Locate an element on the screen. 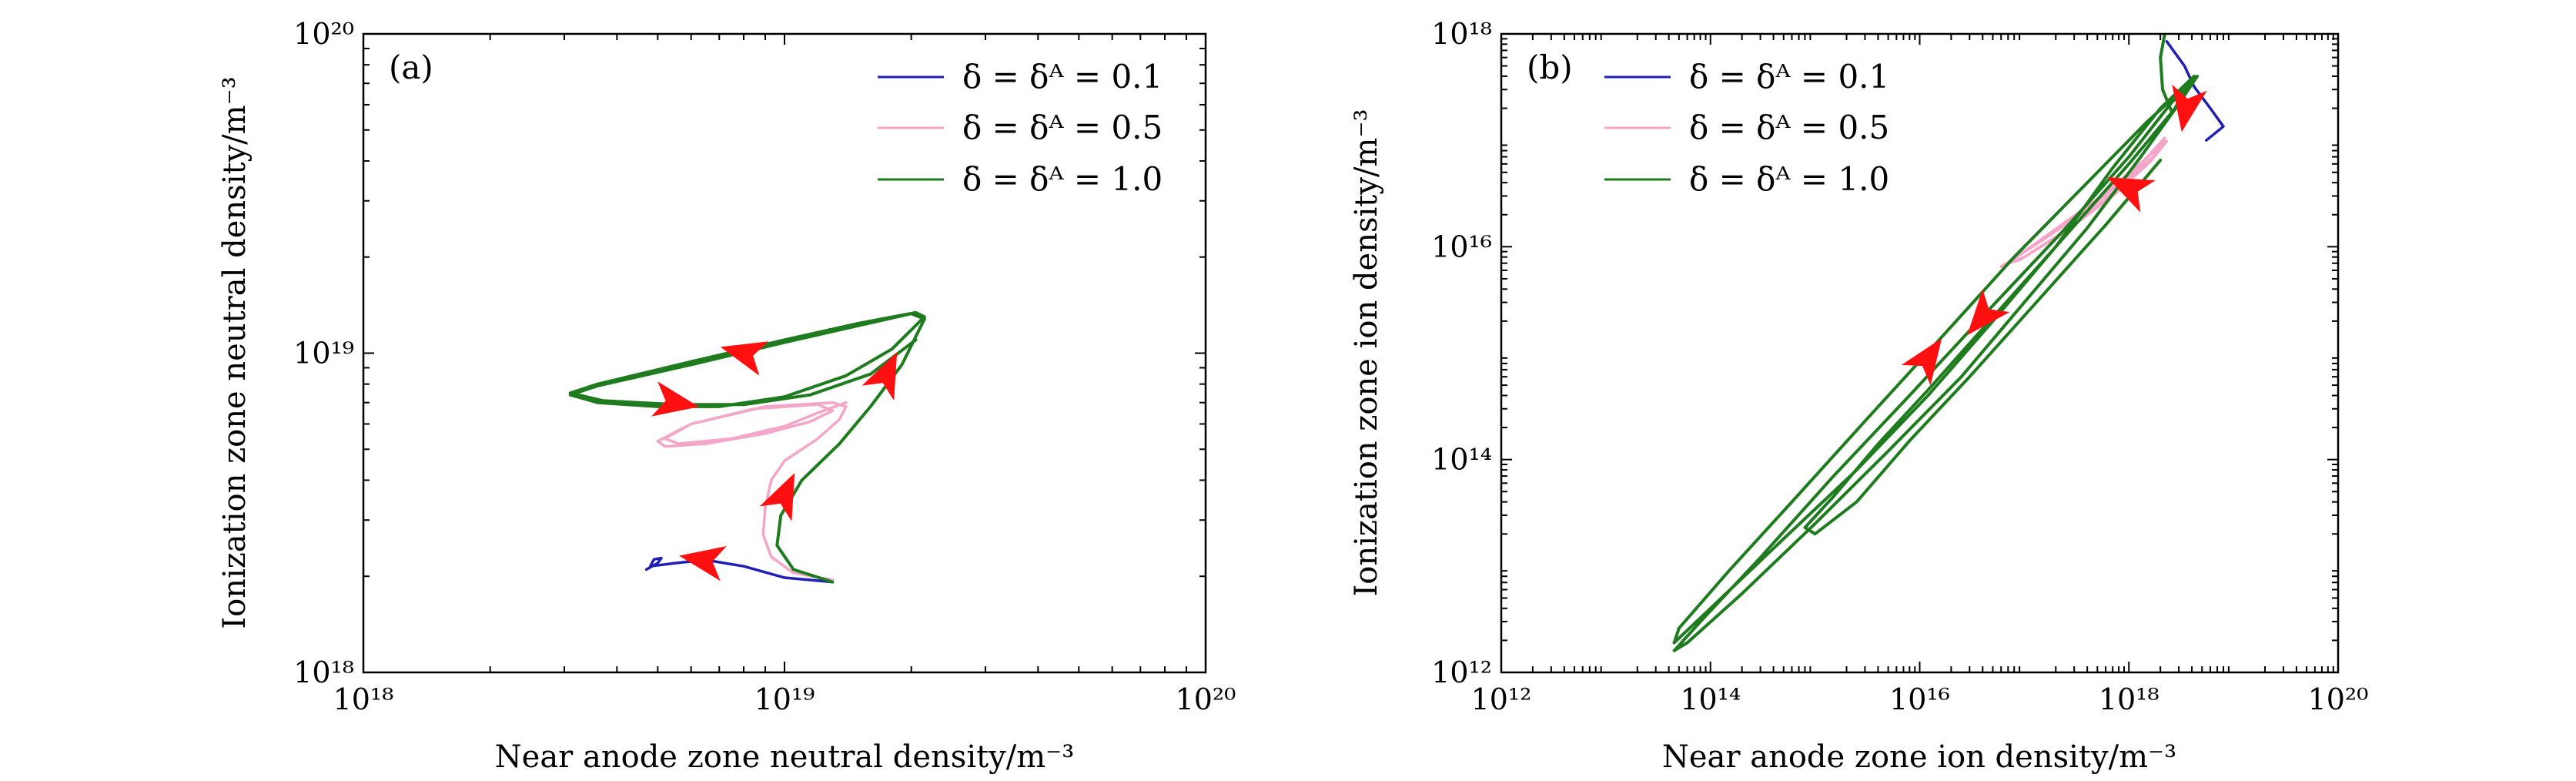 The image size is (2576, 781). legend-label-a-0: δ = δᴬ = 0.1 is located at coordinates (1062, 77).